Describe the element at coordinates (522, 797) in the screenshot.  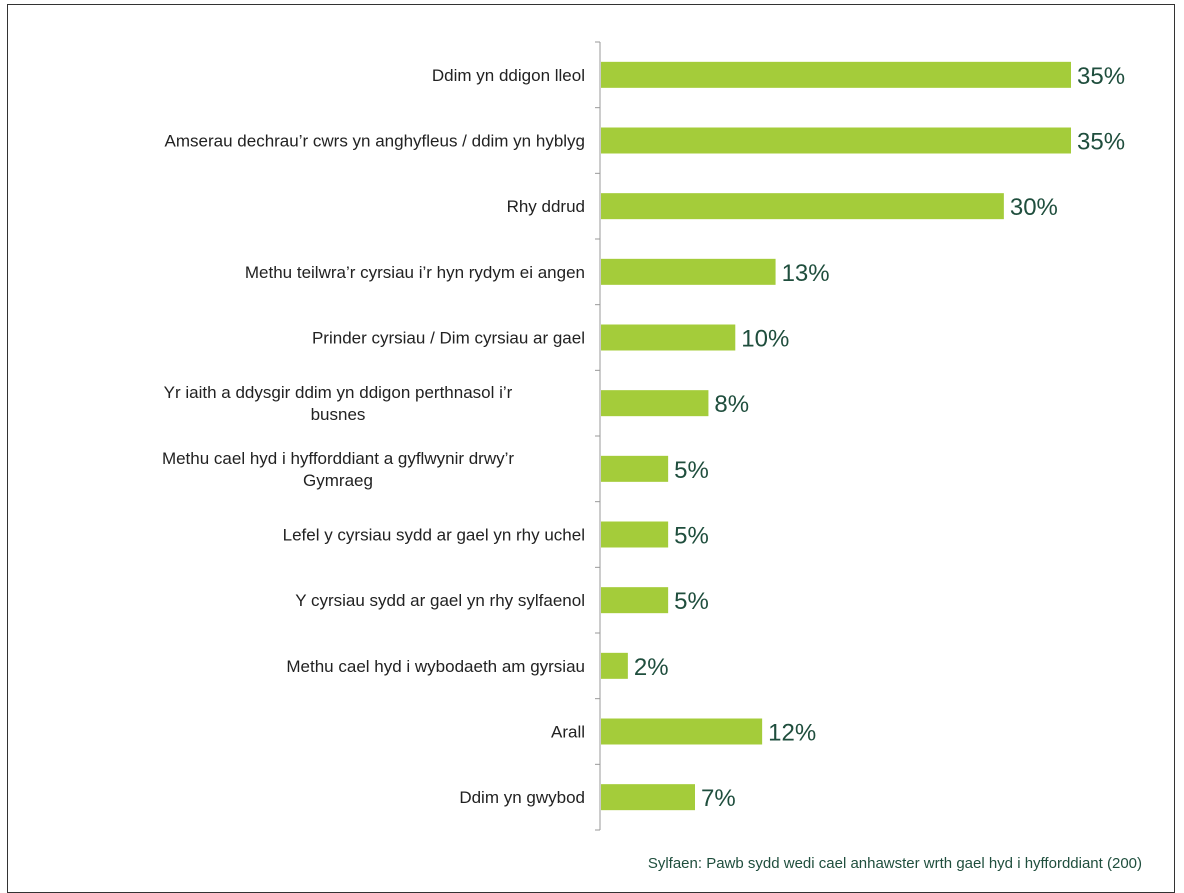
I see `category-label: Ddim yn gwybod` at that location.